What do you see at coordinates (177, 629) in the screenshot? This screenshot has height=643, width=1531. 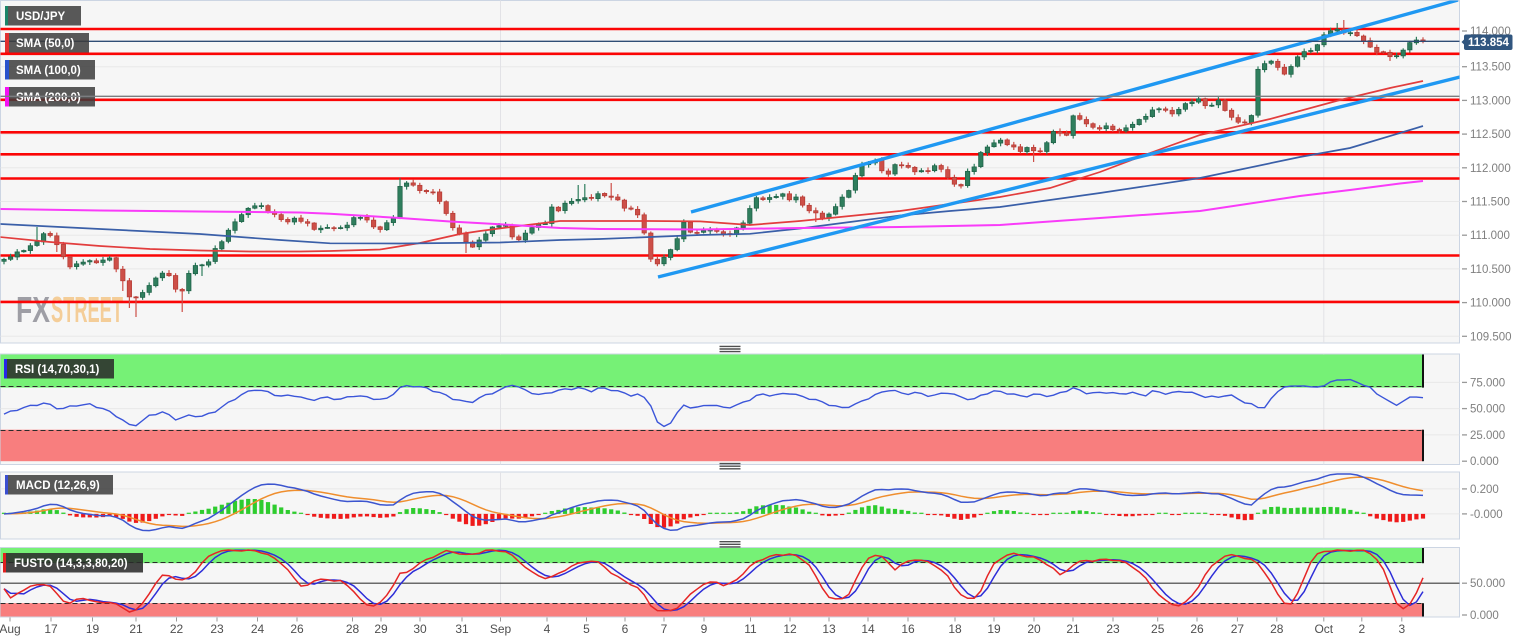 I see `svg-text: 22` at bounding box center [177, 629].